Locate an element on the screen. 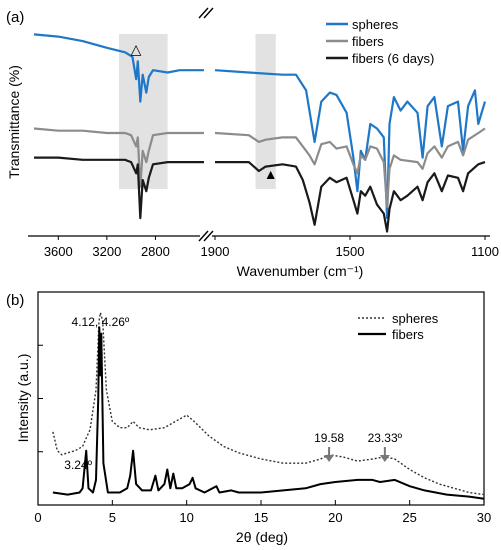 This screenshot has height=550, width=501. x-tick-label-1100: 1100 is located at coordinates (485, 251).